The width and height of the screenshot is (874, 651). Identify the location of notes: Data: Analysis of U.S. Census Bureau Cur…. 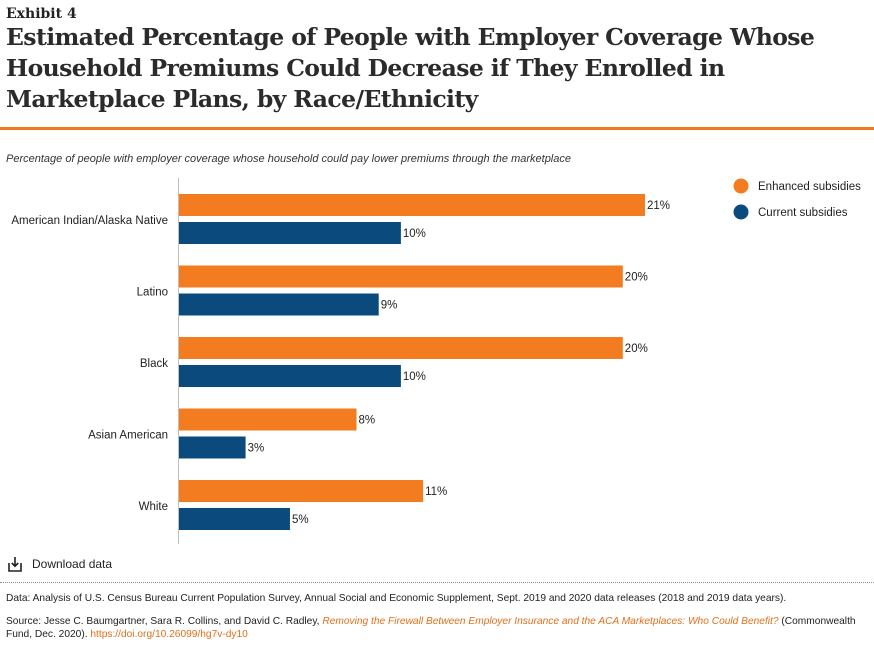
(437, 621).